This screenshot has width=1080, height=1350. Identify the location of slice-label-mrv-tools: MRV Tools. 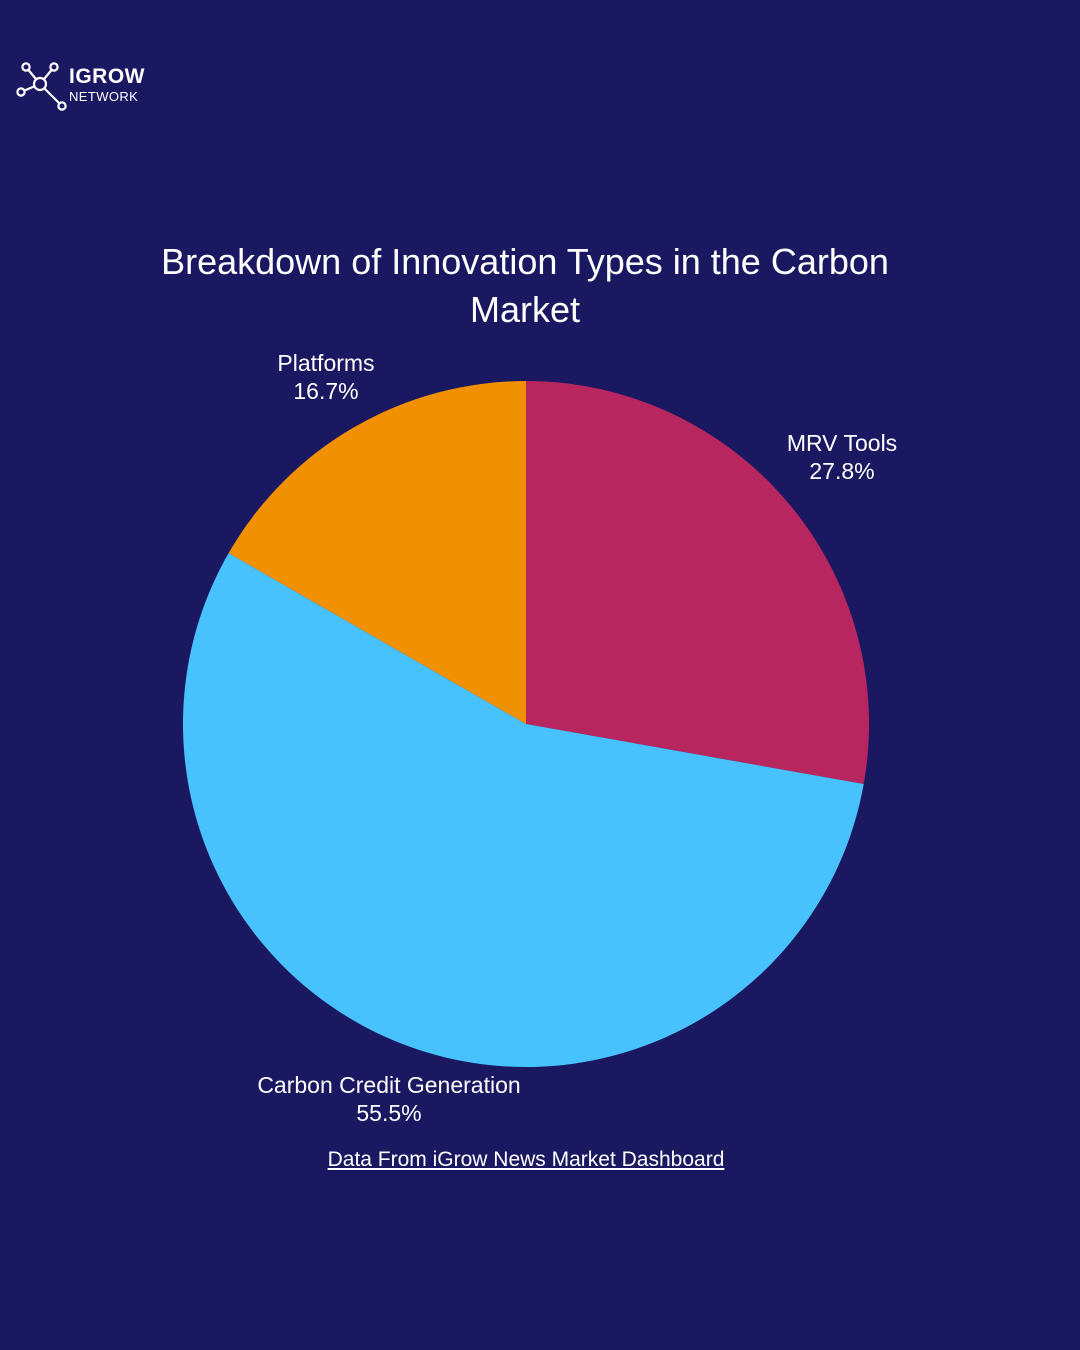
(842, 443).